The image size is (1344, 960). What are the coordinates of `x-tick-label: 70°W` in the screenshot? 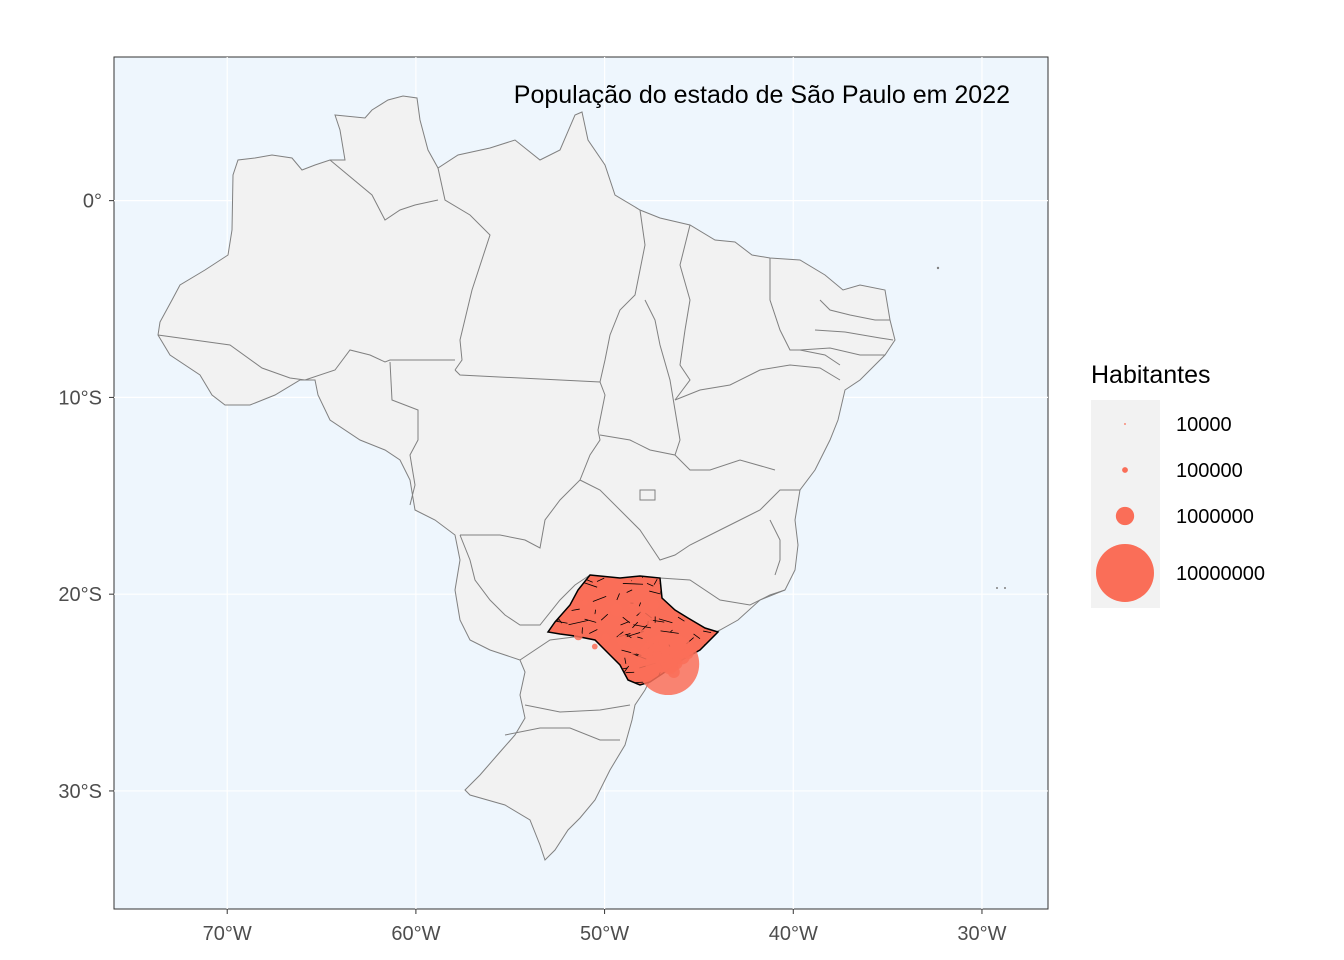 It's located at (227, 934).